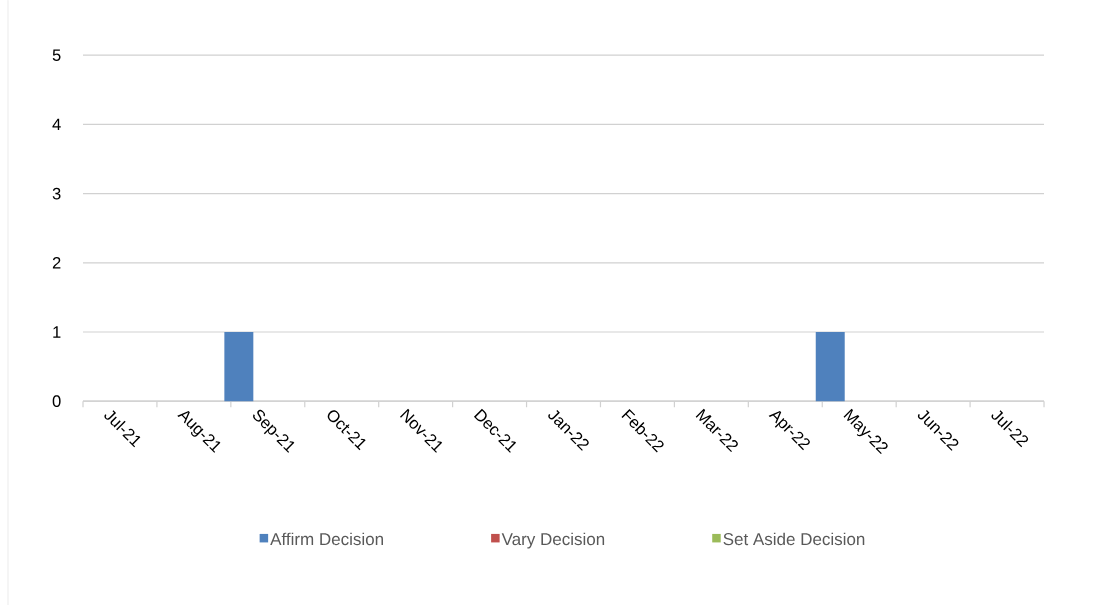  I want to click on legend-label: Vary Decision, so click(553, 540).